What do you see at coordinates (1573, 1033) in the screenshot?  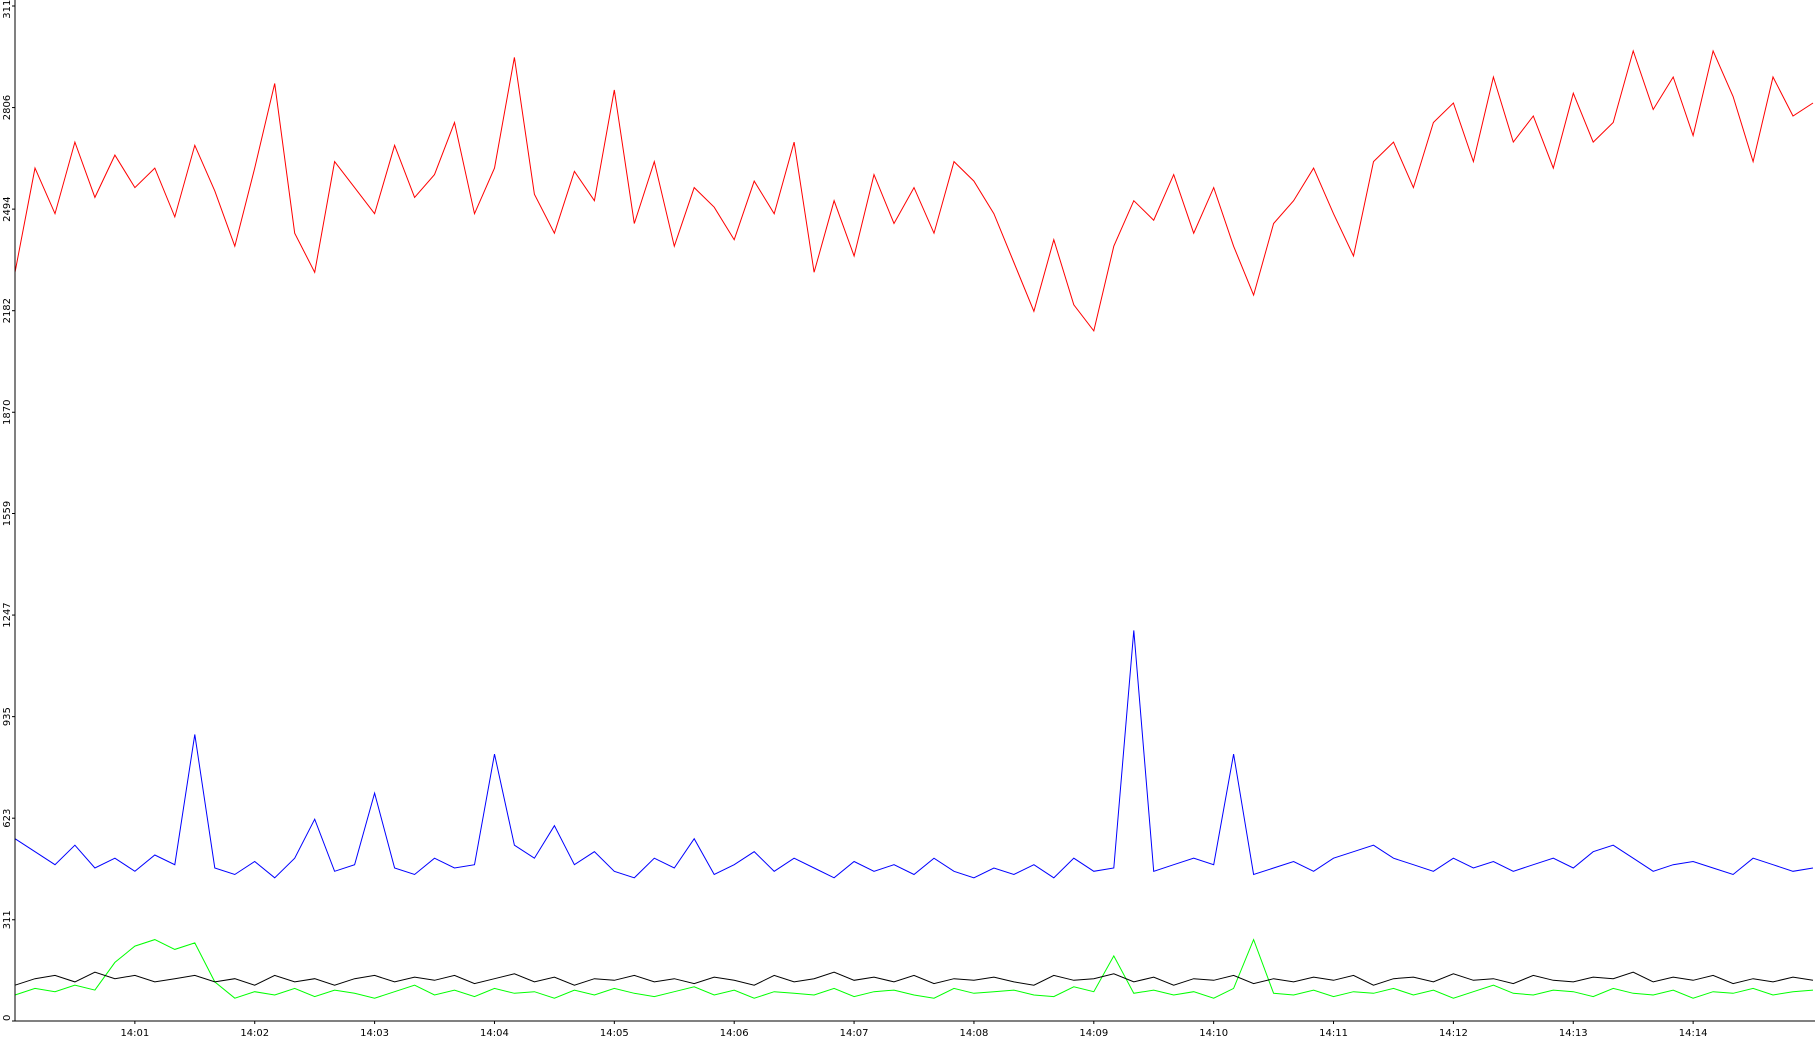 I see `x-tick-label: 14:13` at bounding box center [1573, 1033].